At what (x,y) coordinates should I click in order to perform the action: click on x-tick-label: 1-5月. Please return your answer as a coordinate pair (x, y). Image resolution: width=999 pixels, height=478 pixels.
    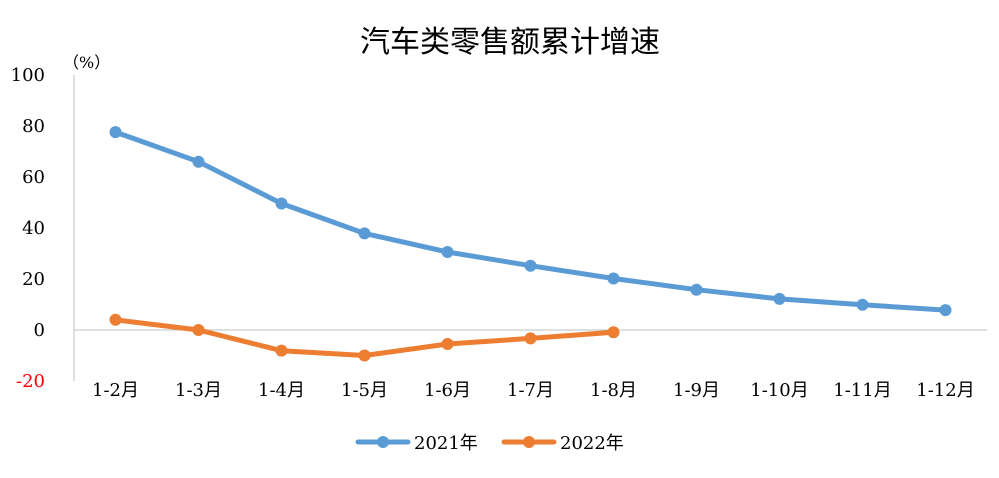
    Looking at the image, I should click on (364, 390).